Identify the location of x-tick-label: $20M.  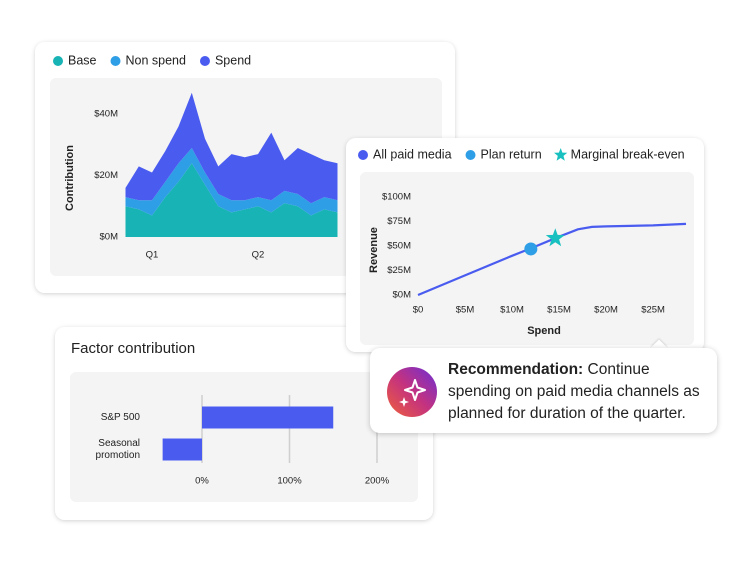
(606, 310).